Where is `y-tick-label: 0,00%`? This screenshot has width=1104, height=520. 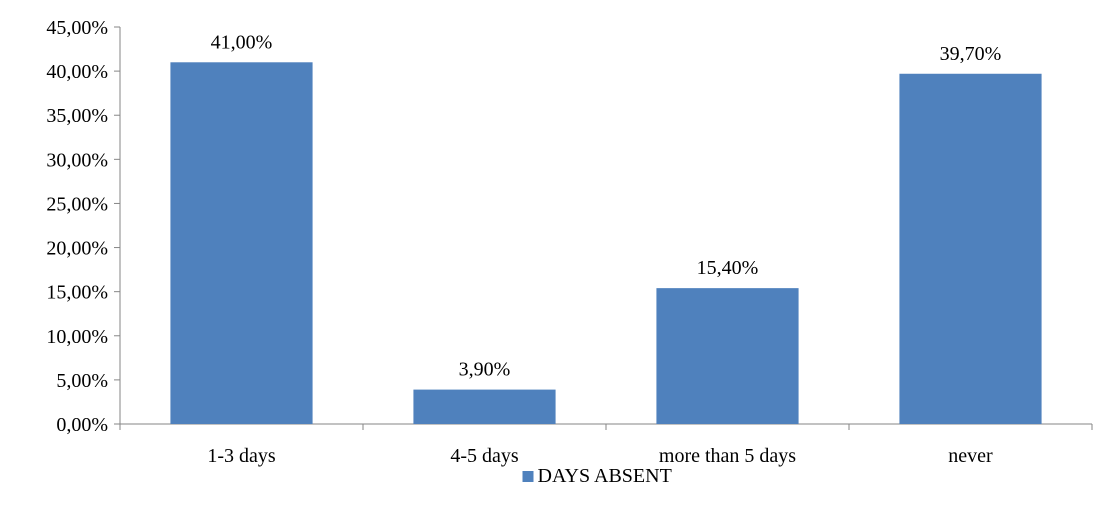
y-tick-label: 0,00% is located at coordinates (82, 425).